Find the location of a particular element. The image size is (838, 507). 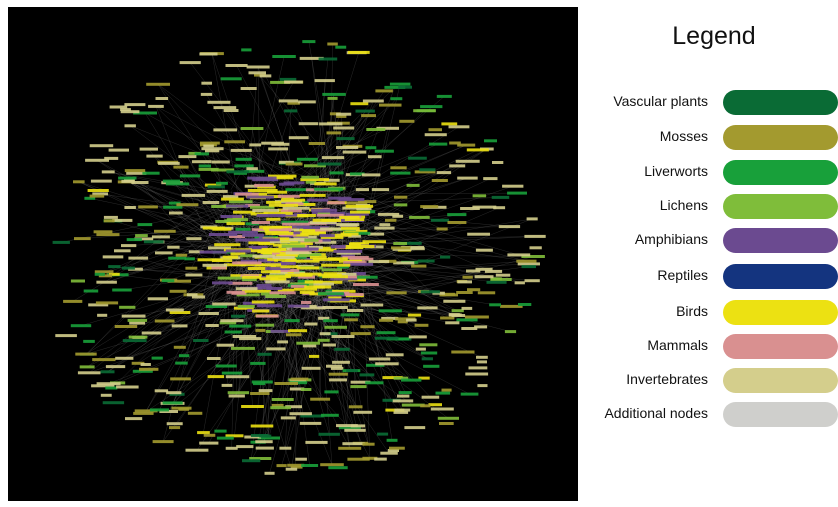

legend-label: Liverworts is located at coordinates (676, 171).